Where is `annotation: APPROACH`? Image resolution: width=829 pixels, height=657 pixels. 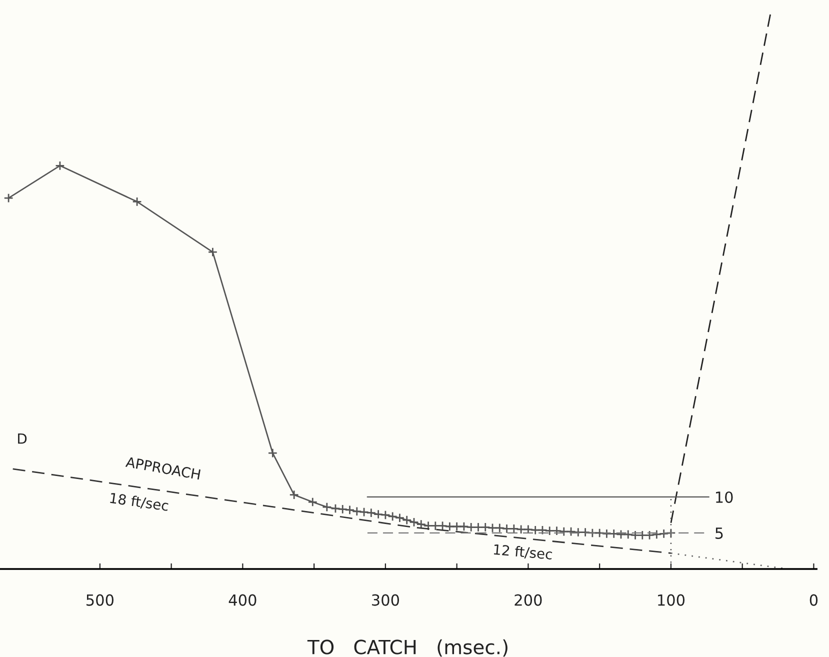
annotation: APPROACH is located at coordinates (163, 468).